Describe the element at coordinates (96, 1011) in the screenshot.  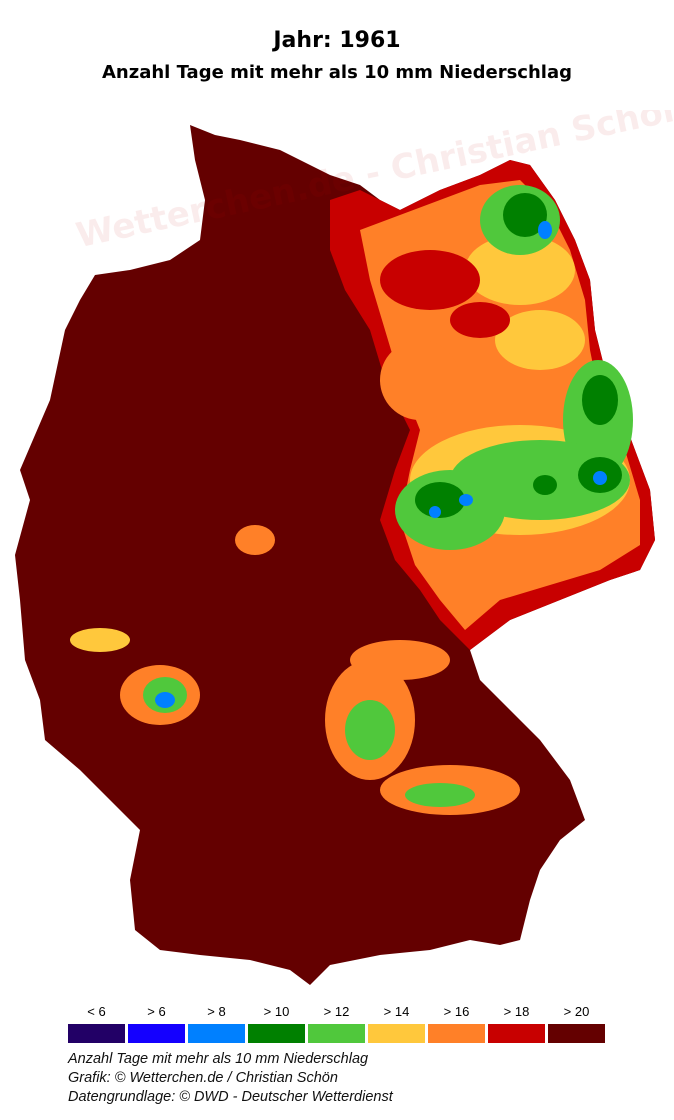
I see `legend-label: < 6` at that location.